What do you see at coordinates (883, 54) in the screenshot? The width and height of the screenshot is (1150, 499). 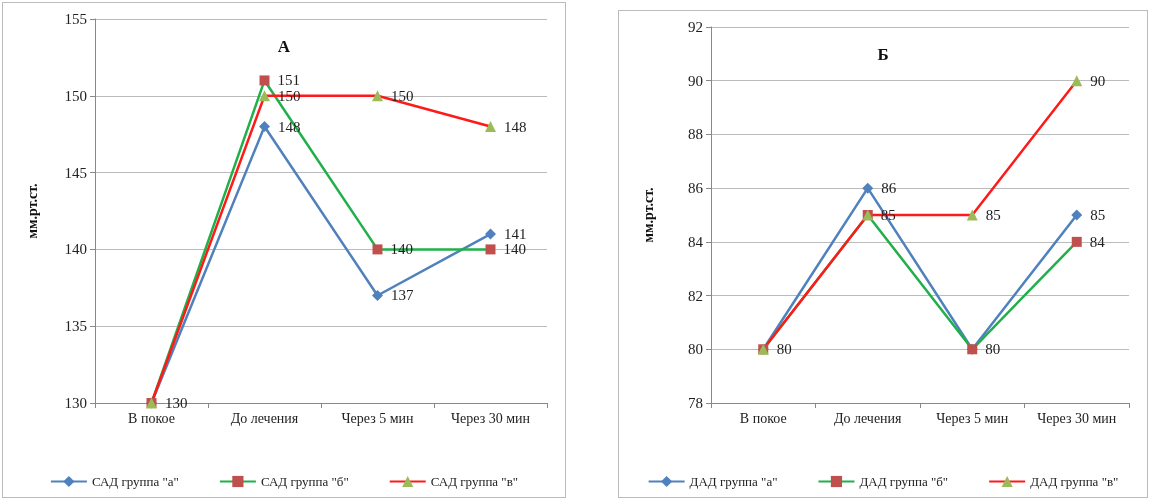 I see `text: Б` at bounding box center [883, 54].